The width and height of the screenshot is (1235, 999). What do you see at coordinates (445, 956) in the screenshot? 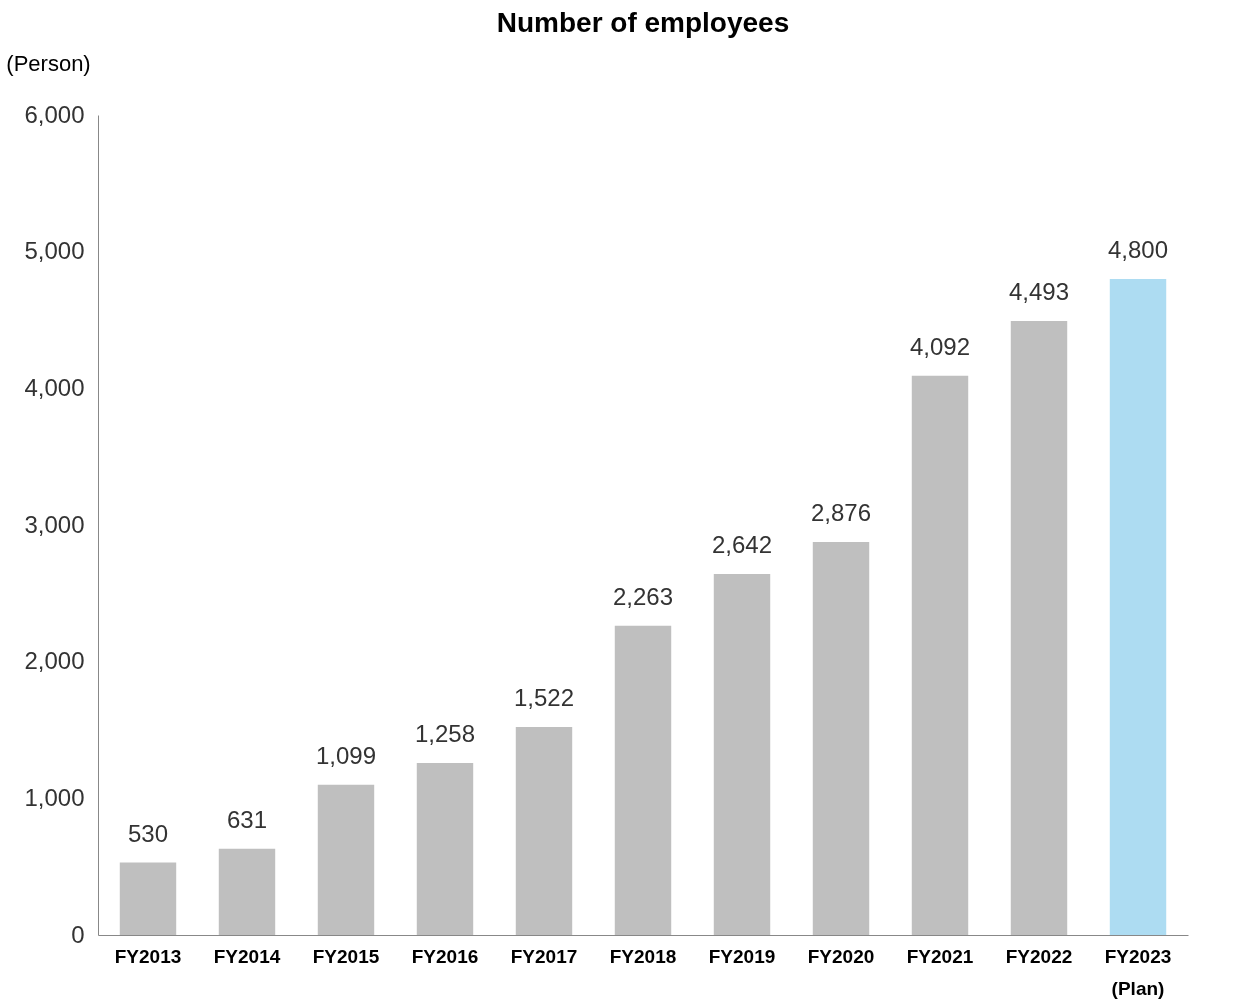
I see `x-tick-label: FY2016` at bounding box center [445, 956].